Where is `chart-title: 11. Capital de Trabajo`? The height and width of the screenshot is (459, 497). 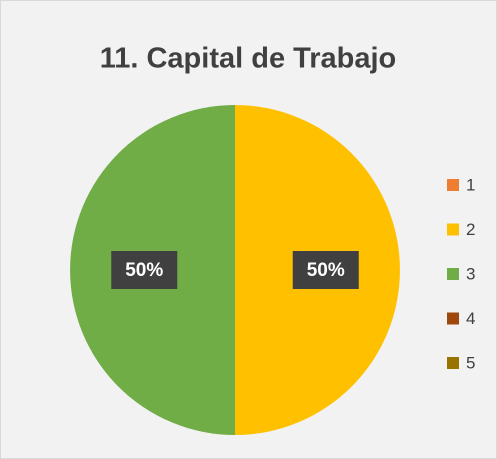 chart-title: 11. Capital de Trabajo is located at coordinates (248, 59).